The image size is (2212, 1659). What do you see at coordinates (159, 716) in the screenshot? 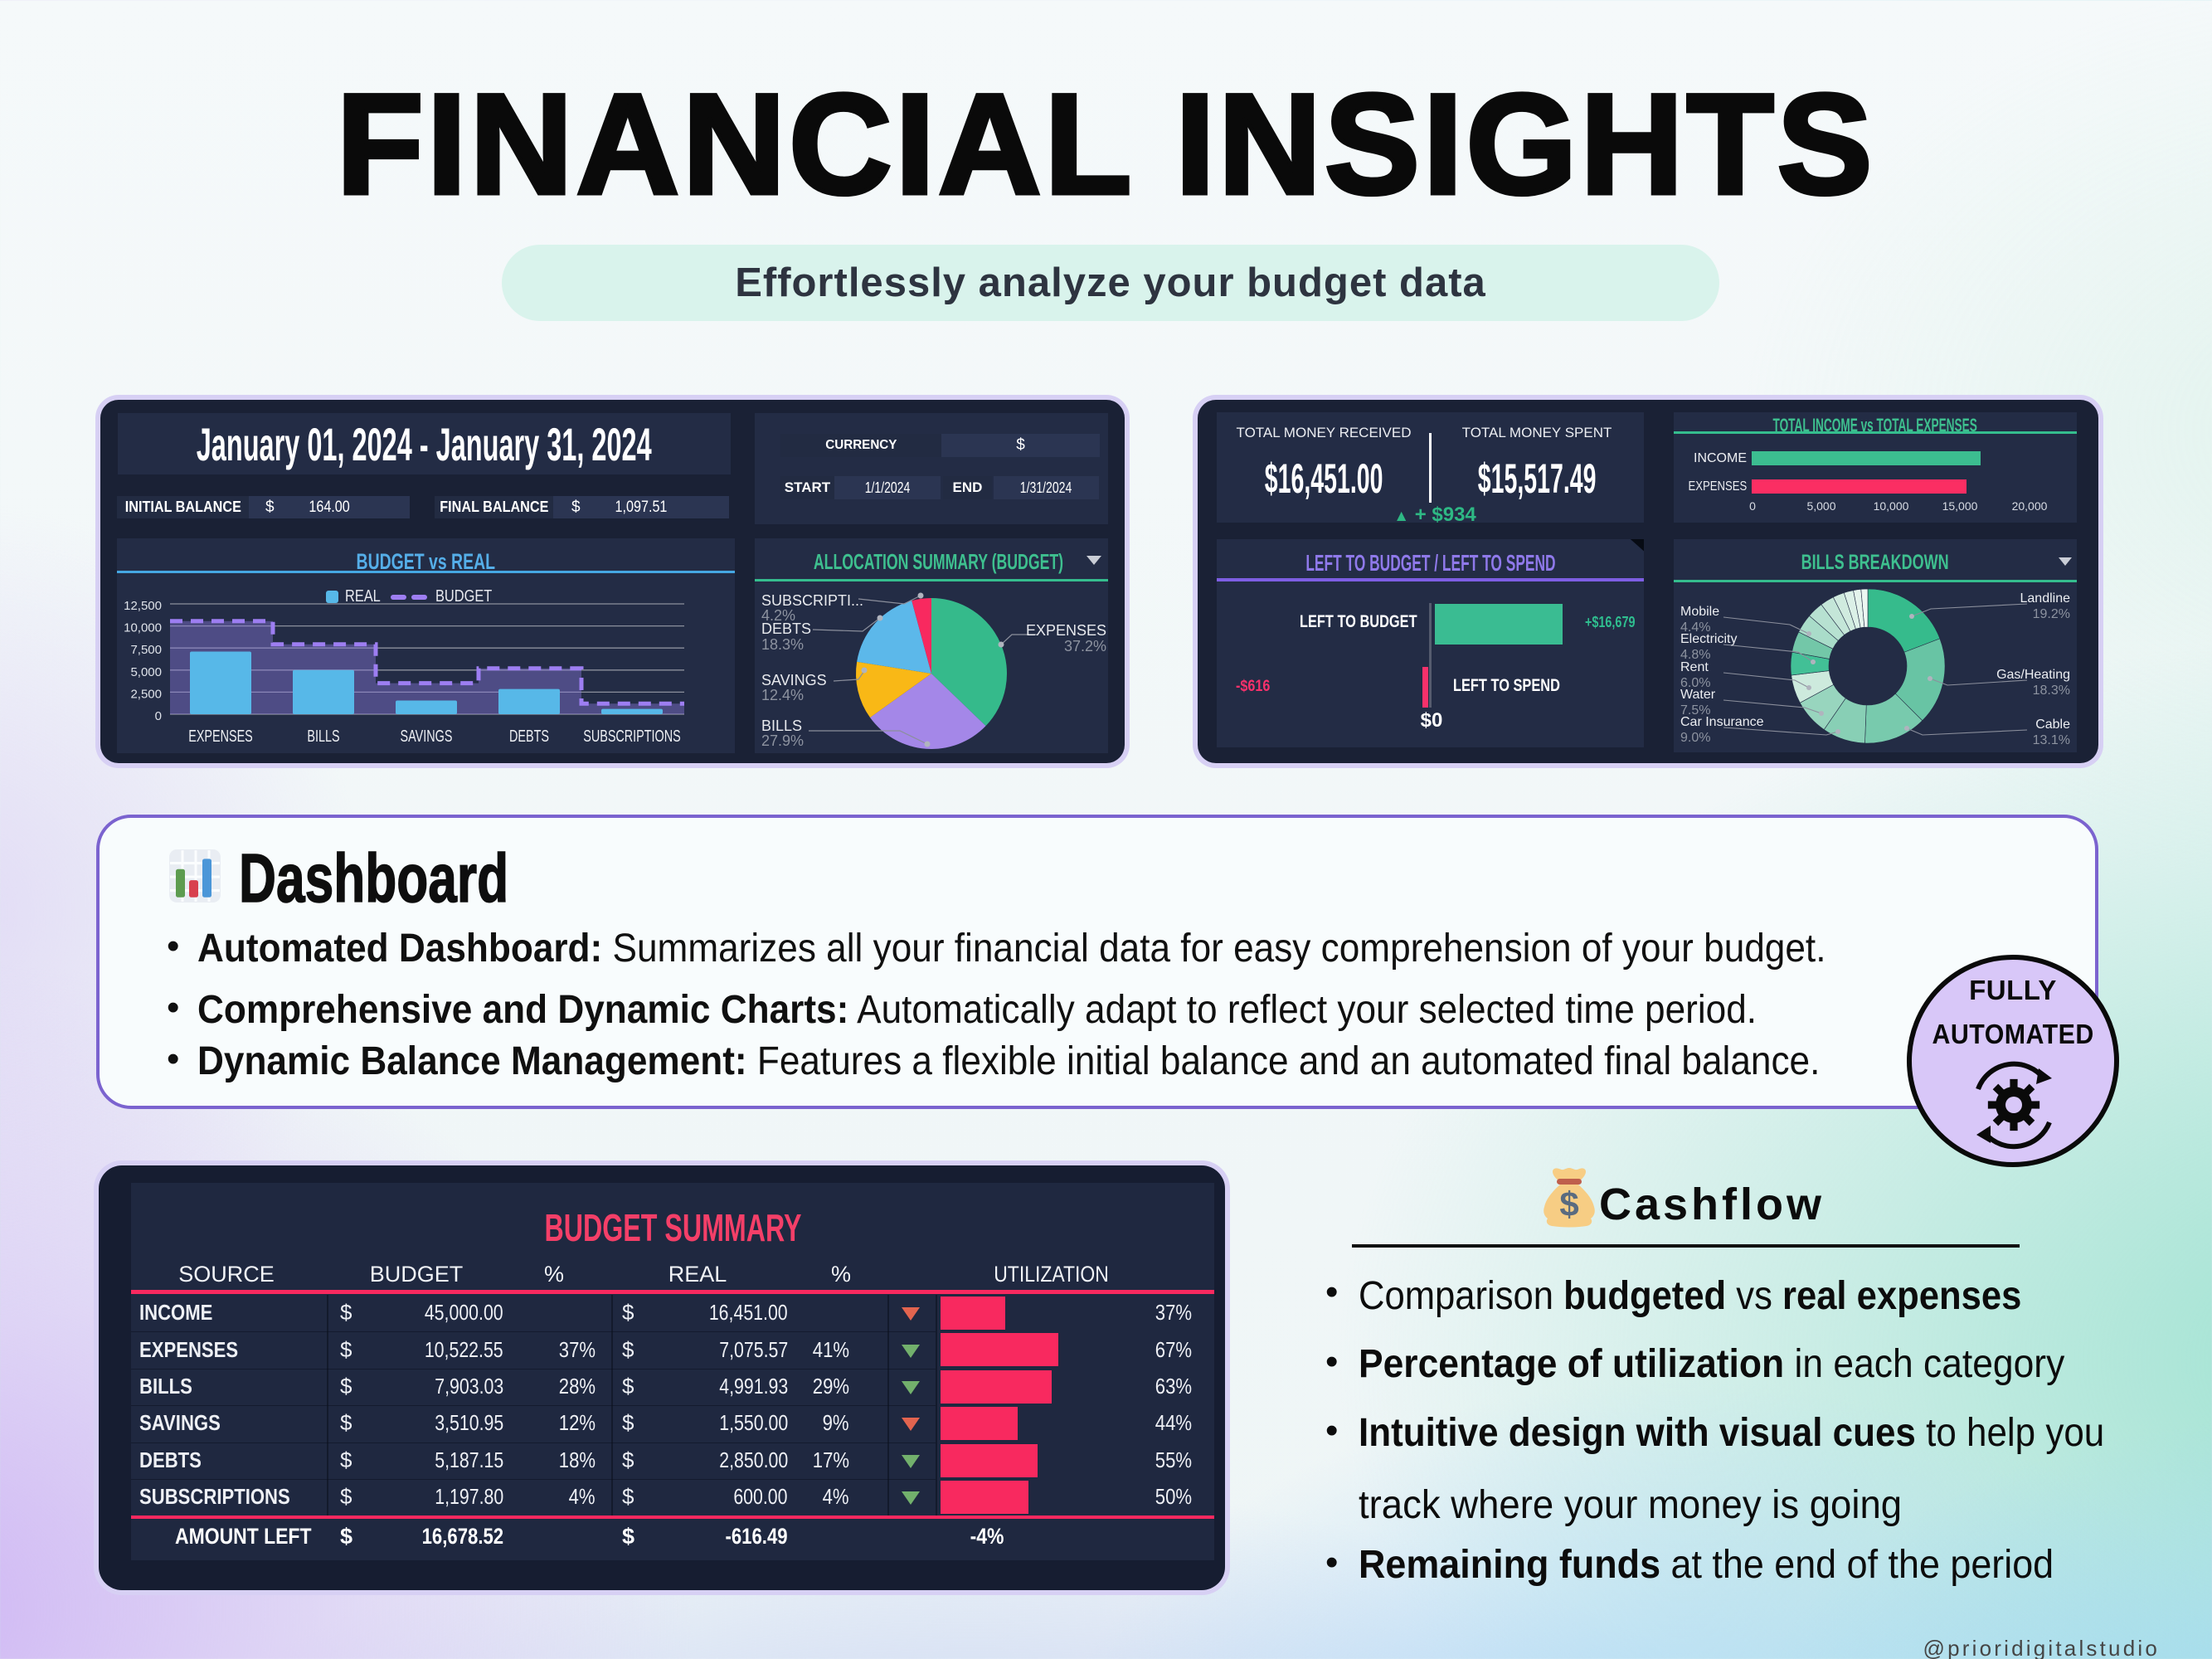
I see `svg-text: 0` at bounding box center [159, 716].